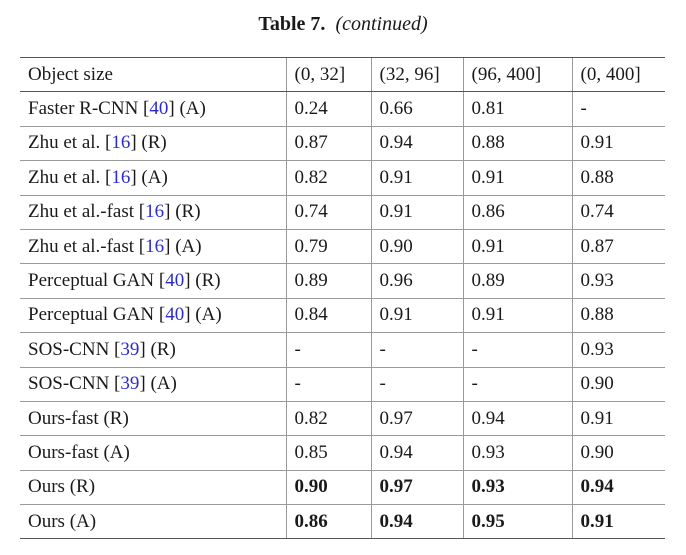  What do you see at coordinates (153, 488) in the screenshot?
I see `method-name-cell: Ours (R)` at bounding box center [153, 488].